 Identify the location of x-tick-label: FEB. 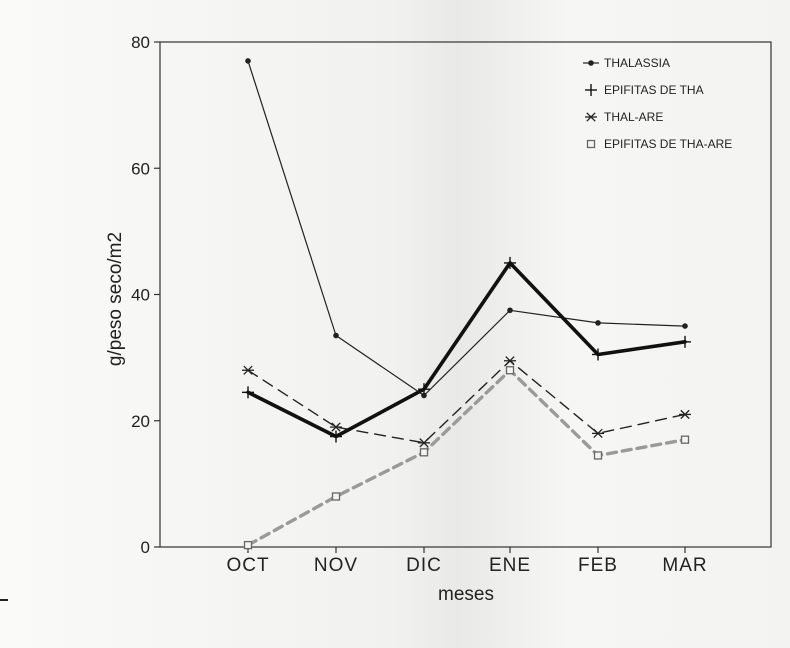
(598, 565).